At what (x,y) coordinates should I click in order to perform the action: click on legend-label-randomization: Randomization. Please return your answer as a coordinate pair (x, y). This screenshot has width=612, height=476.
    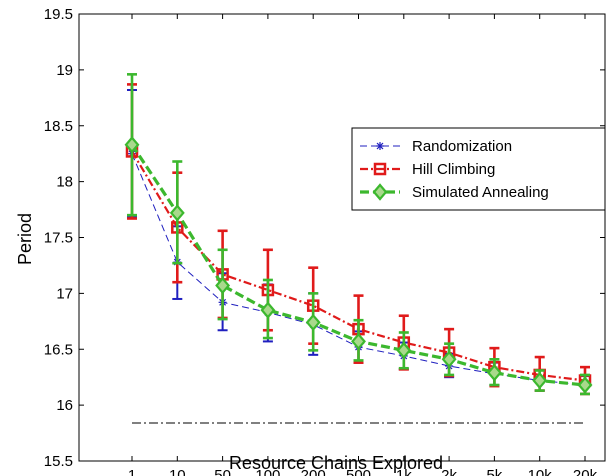
    Looking at the image, I should click on (462, 146).